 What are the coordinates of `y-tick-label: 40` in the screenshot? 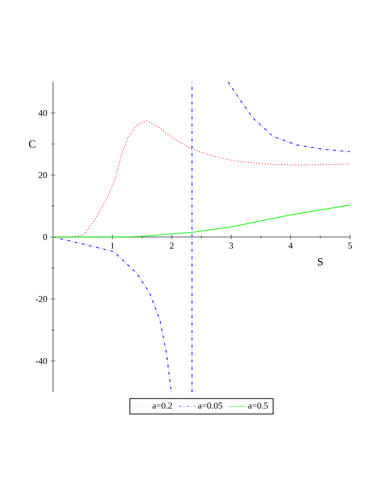 It's located at (43, 113).